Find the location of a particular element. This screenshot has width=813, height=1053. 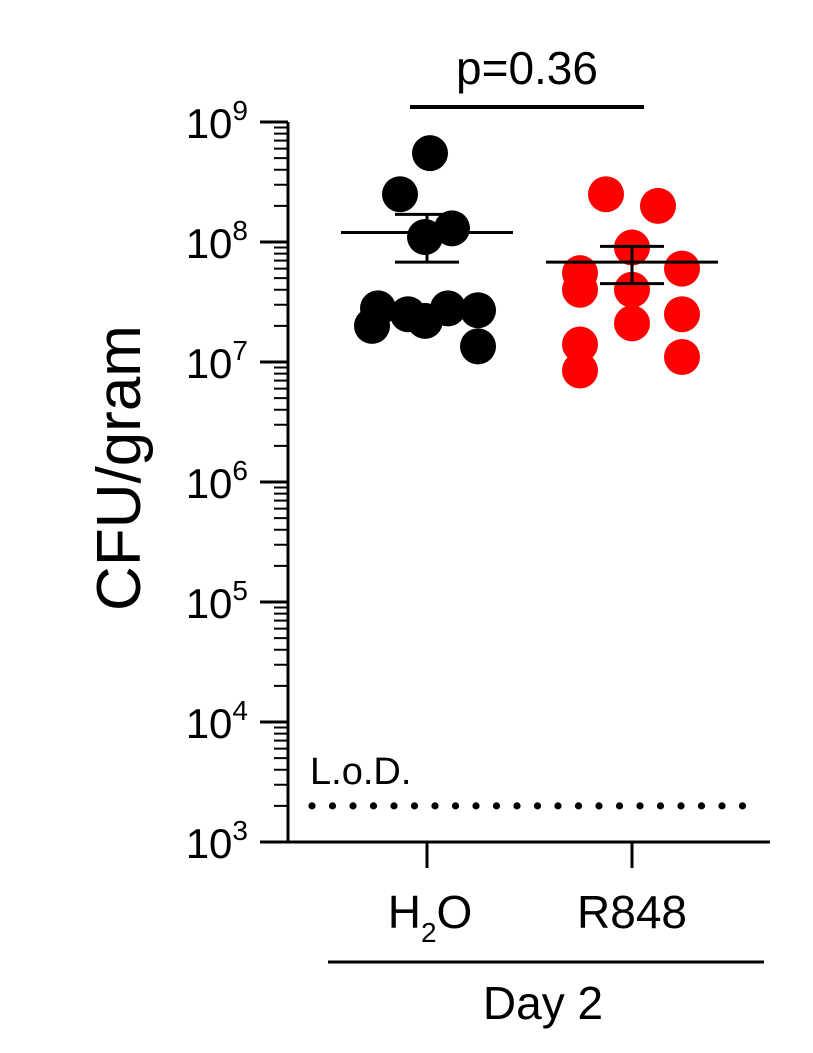

data-points is located at coordinates (527, 262).